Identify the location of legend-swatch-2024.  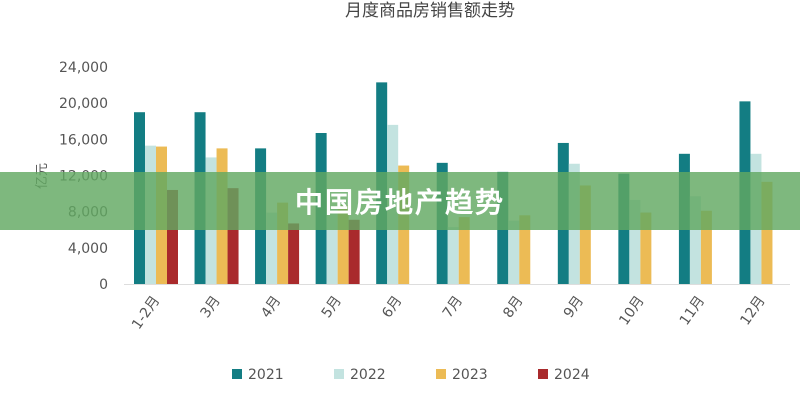
(543, 374).